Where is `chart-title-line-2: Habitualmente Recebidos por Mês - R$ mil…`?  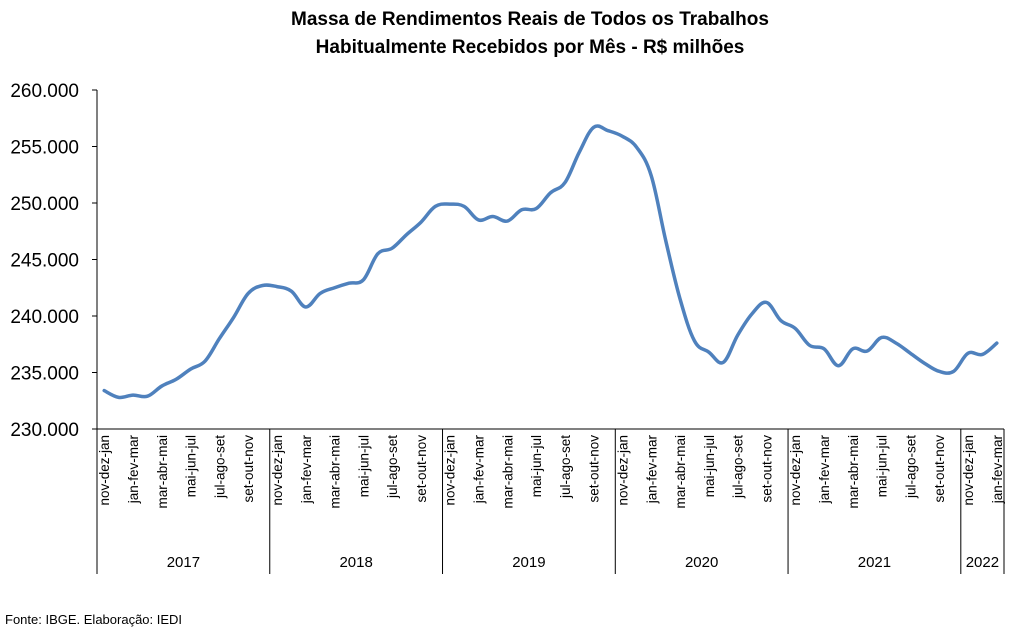 chart-title-line-2: Habitualmente Recebidos por Mês - R$ mil… is located at coordinates (530, 47).